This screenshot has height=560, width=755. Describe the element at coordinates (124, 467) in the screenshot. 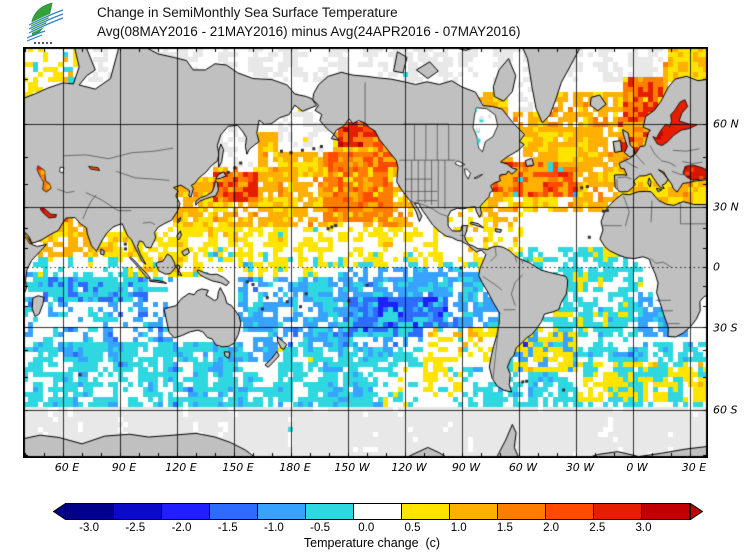

I see `lon-label-90e: 90 E` at that location.